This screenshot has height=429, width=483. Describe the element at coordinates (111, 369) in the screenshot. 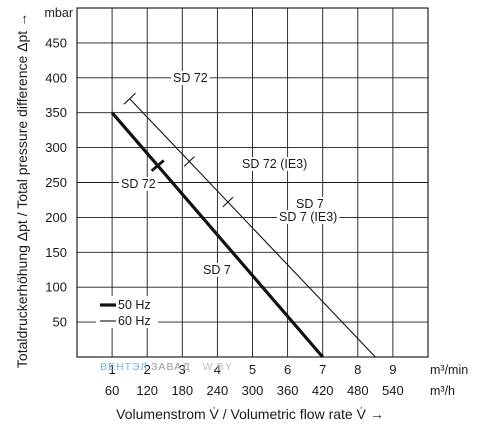

I see `x-tick-label-primary: 1` at that location.